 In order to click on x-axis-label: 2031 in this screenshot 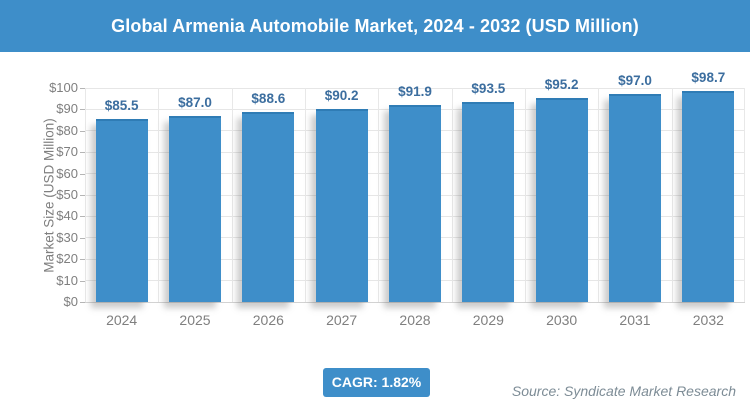, I will do `click(635, 320)`.